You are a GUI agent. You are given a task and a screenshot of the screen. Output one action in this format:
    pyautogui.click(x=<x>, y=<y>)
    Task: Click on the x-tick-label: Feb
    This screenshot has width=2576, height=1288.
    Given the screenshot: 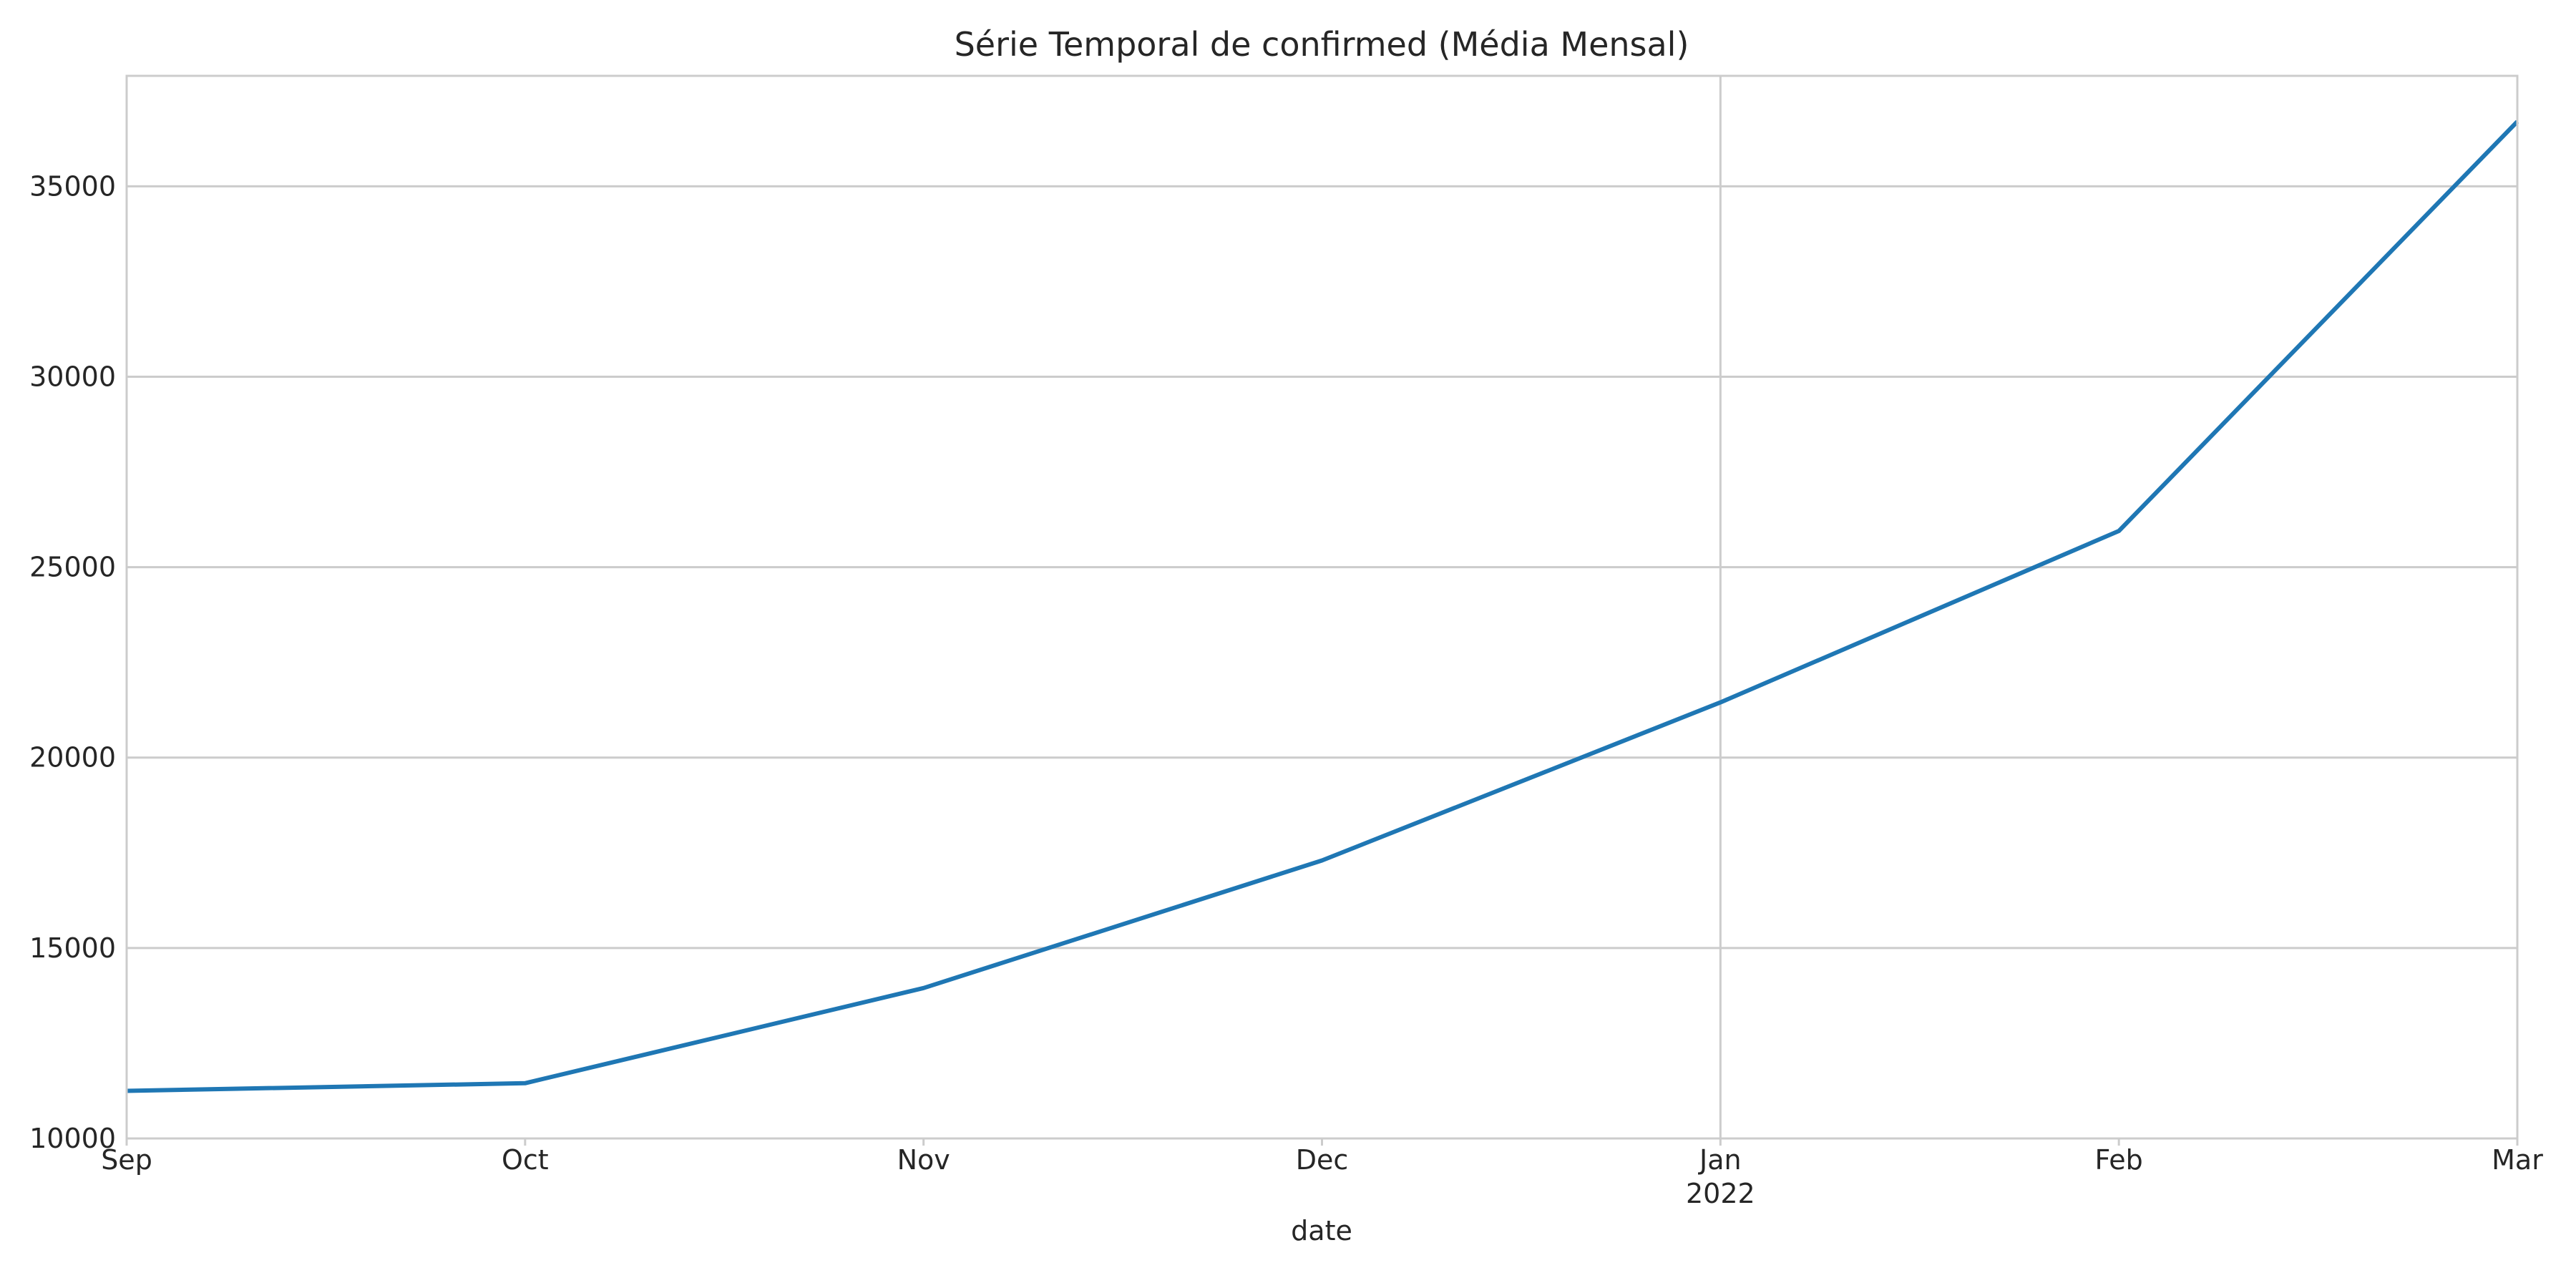 What is the action you would take?
    pyautogui.click(x=2119, y=1160)
    